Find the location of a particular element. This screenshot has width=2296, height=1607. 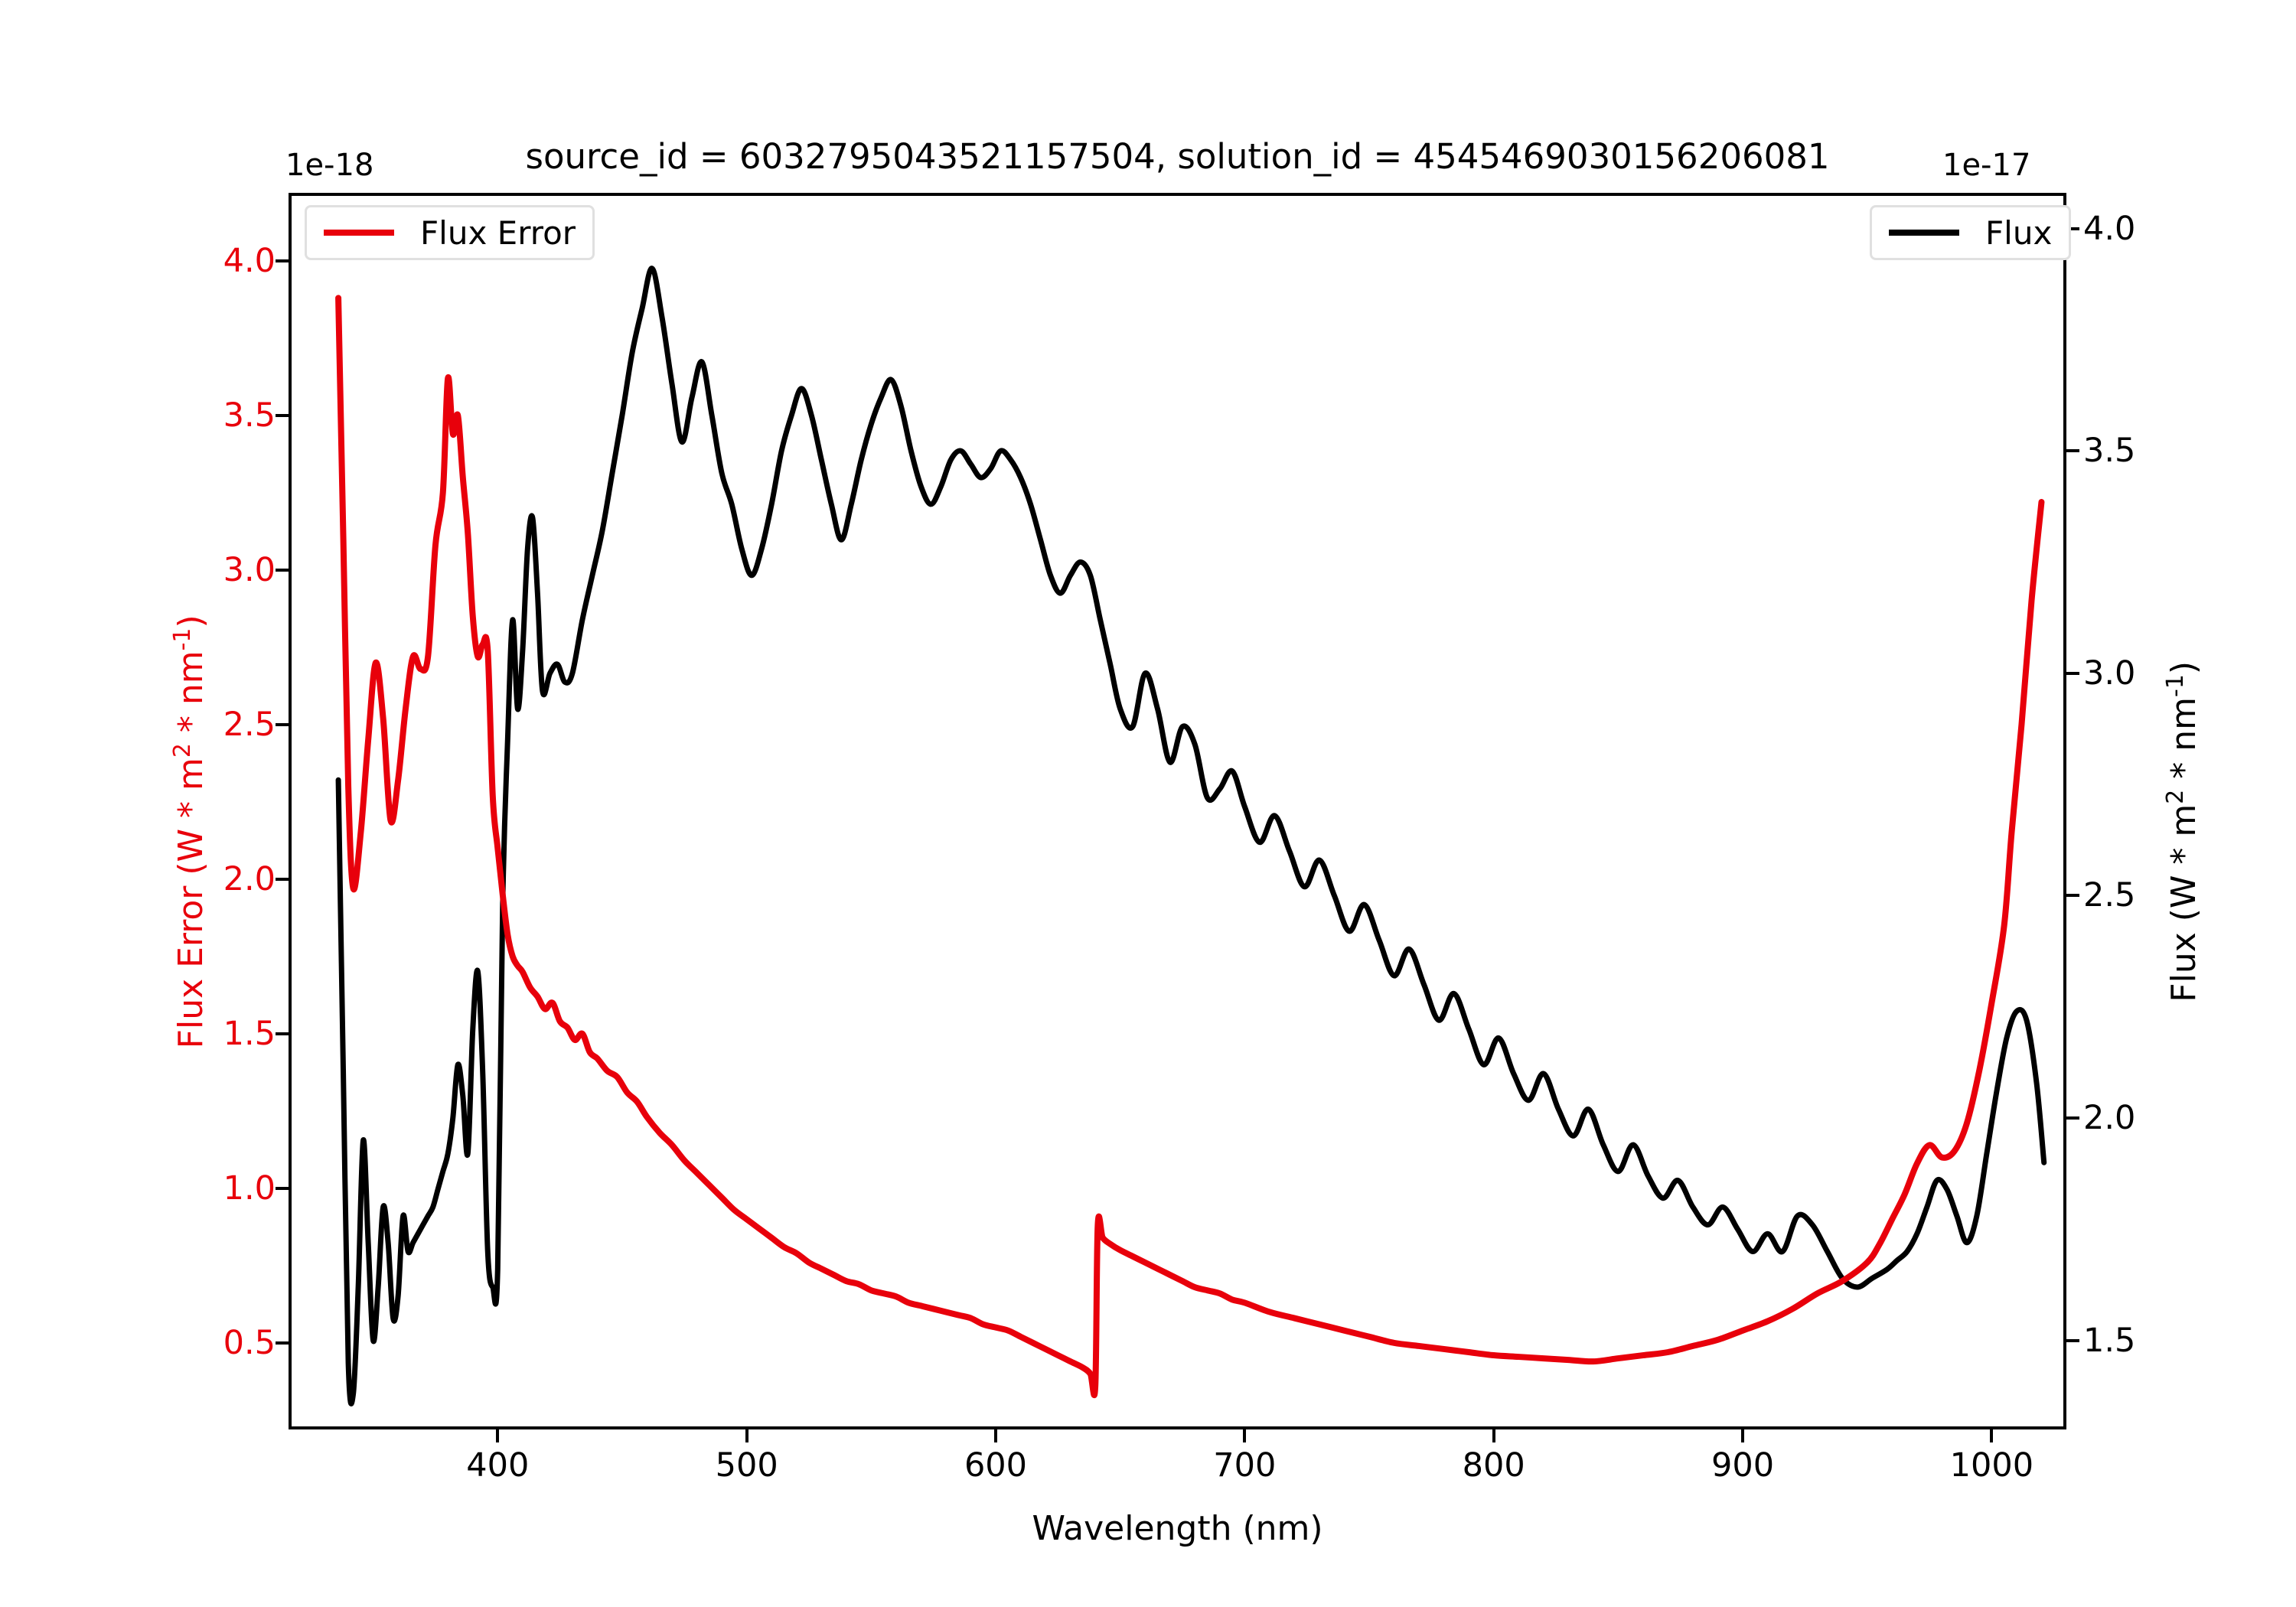

y-right-tick-label: 4.0 is located at coordinates (2109, 228).